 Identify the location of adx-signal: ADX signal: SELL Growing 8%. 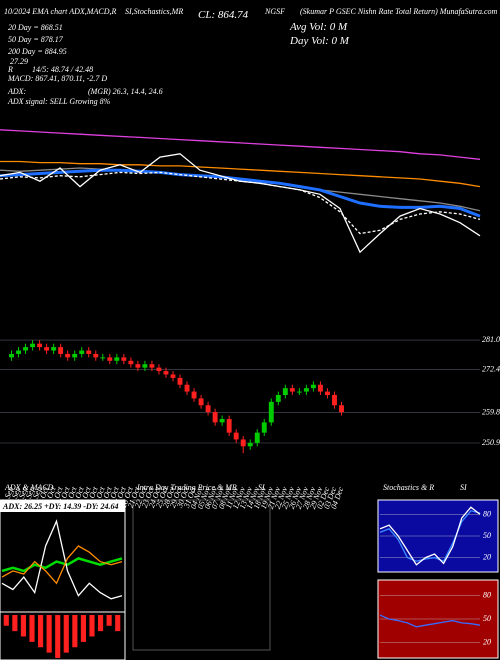
(59, 101).